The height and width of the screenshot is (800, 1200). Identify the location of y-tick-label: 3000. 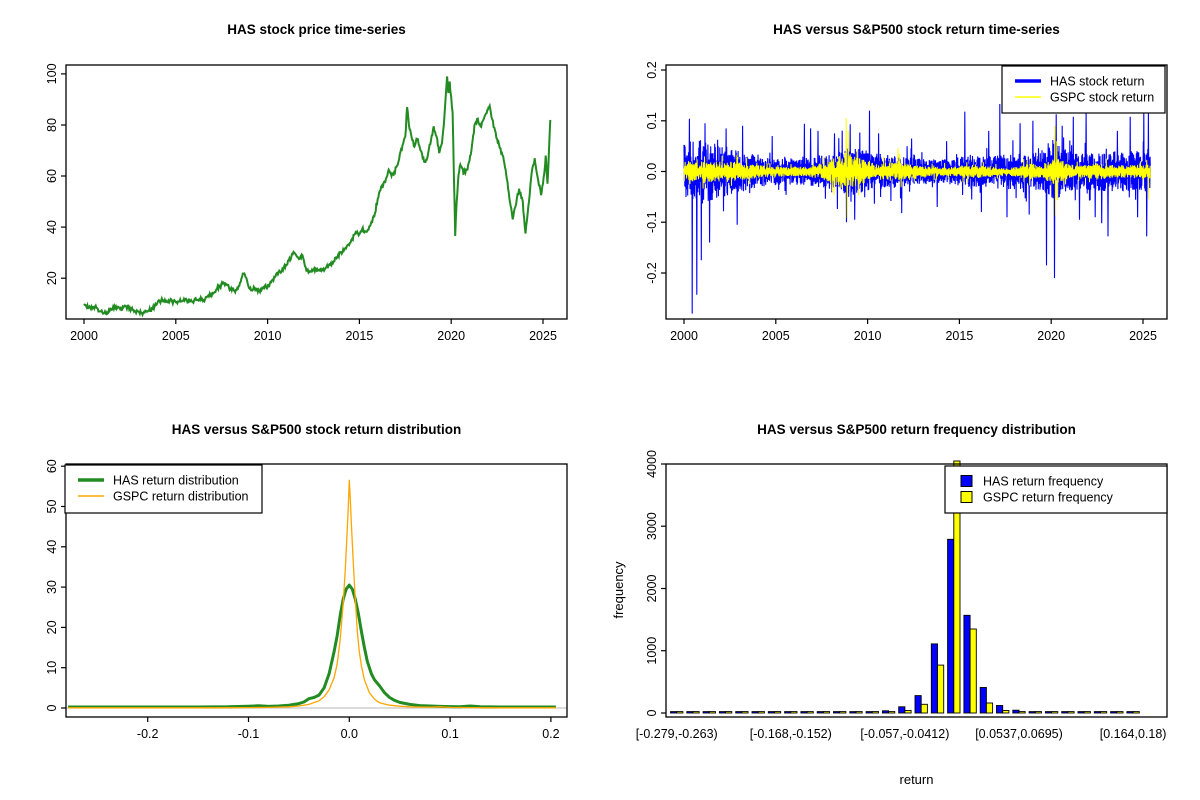
(652, 526).